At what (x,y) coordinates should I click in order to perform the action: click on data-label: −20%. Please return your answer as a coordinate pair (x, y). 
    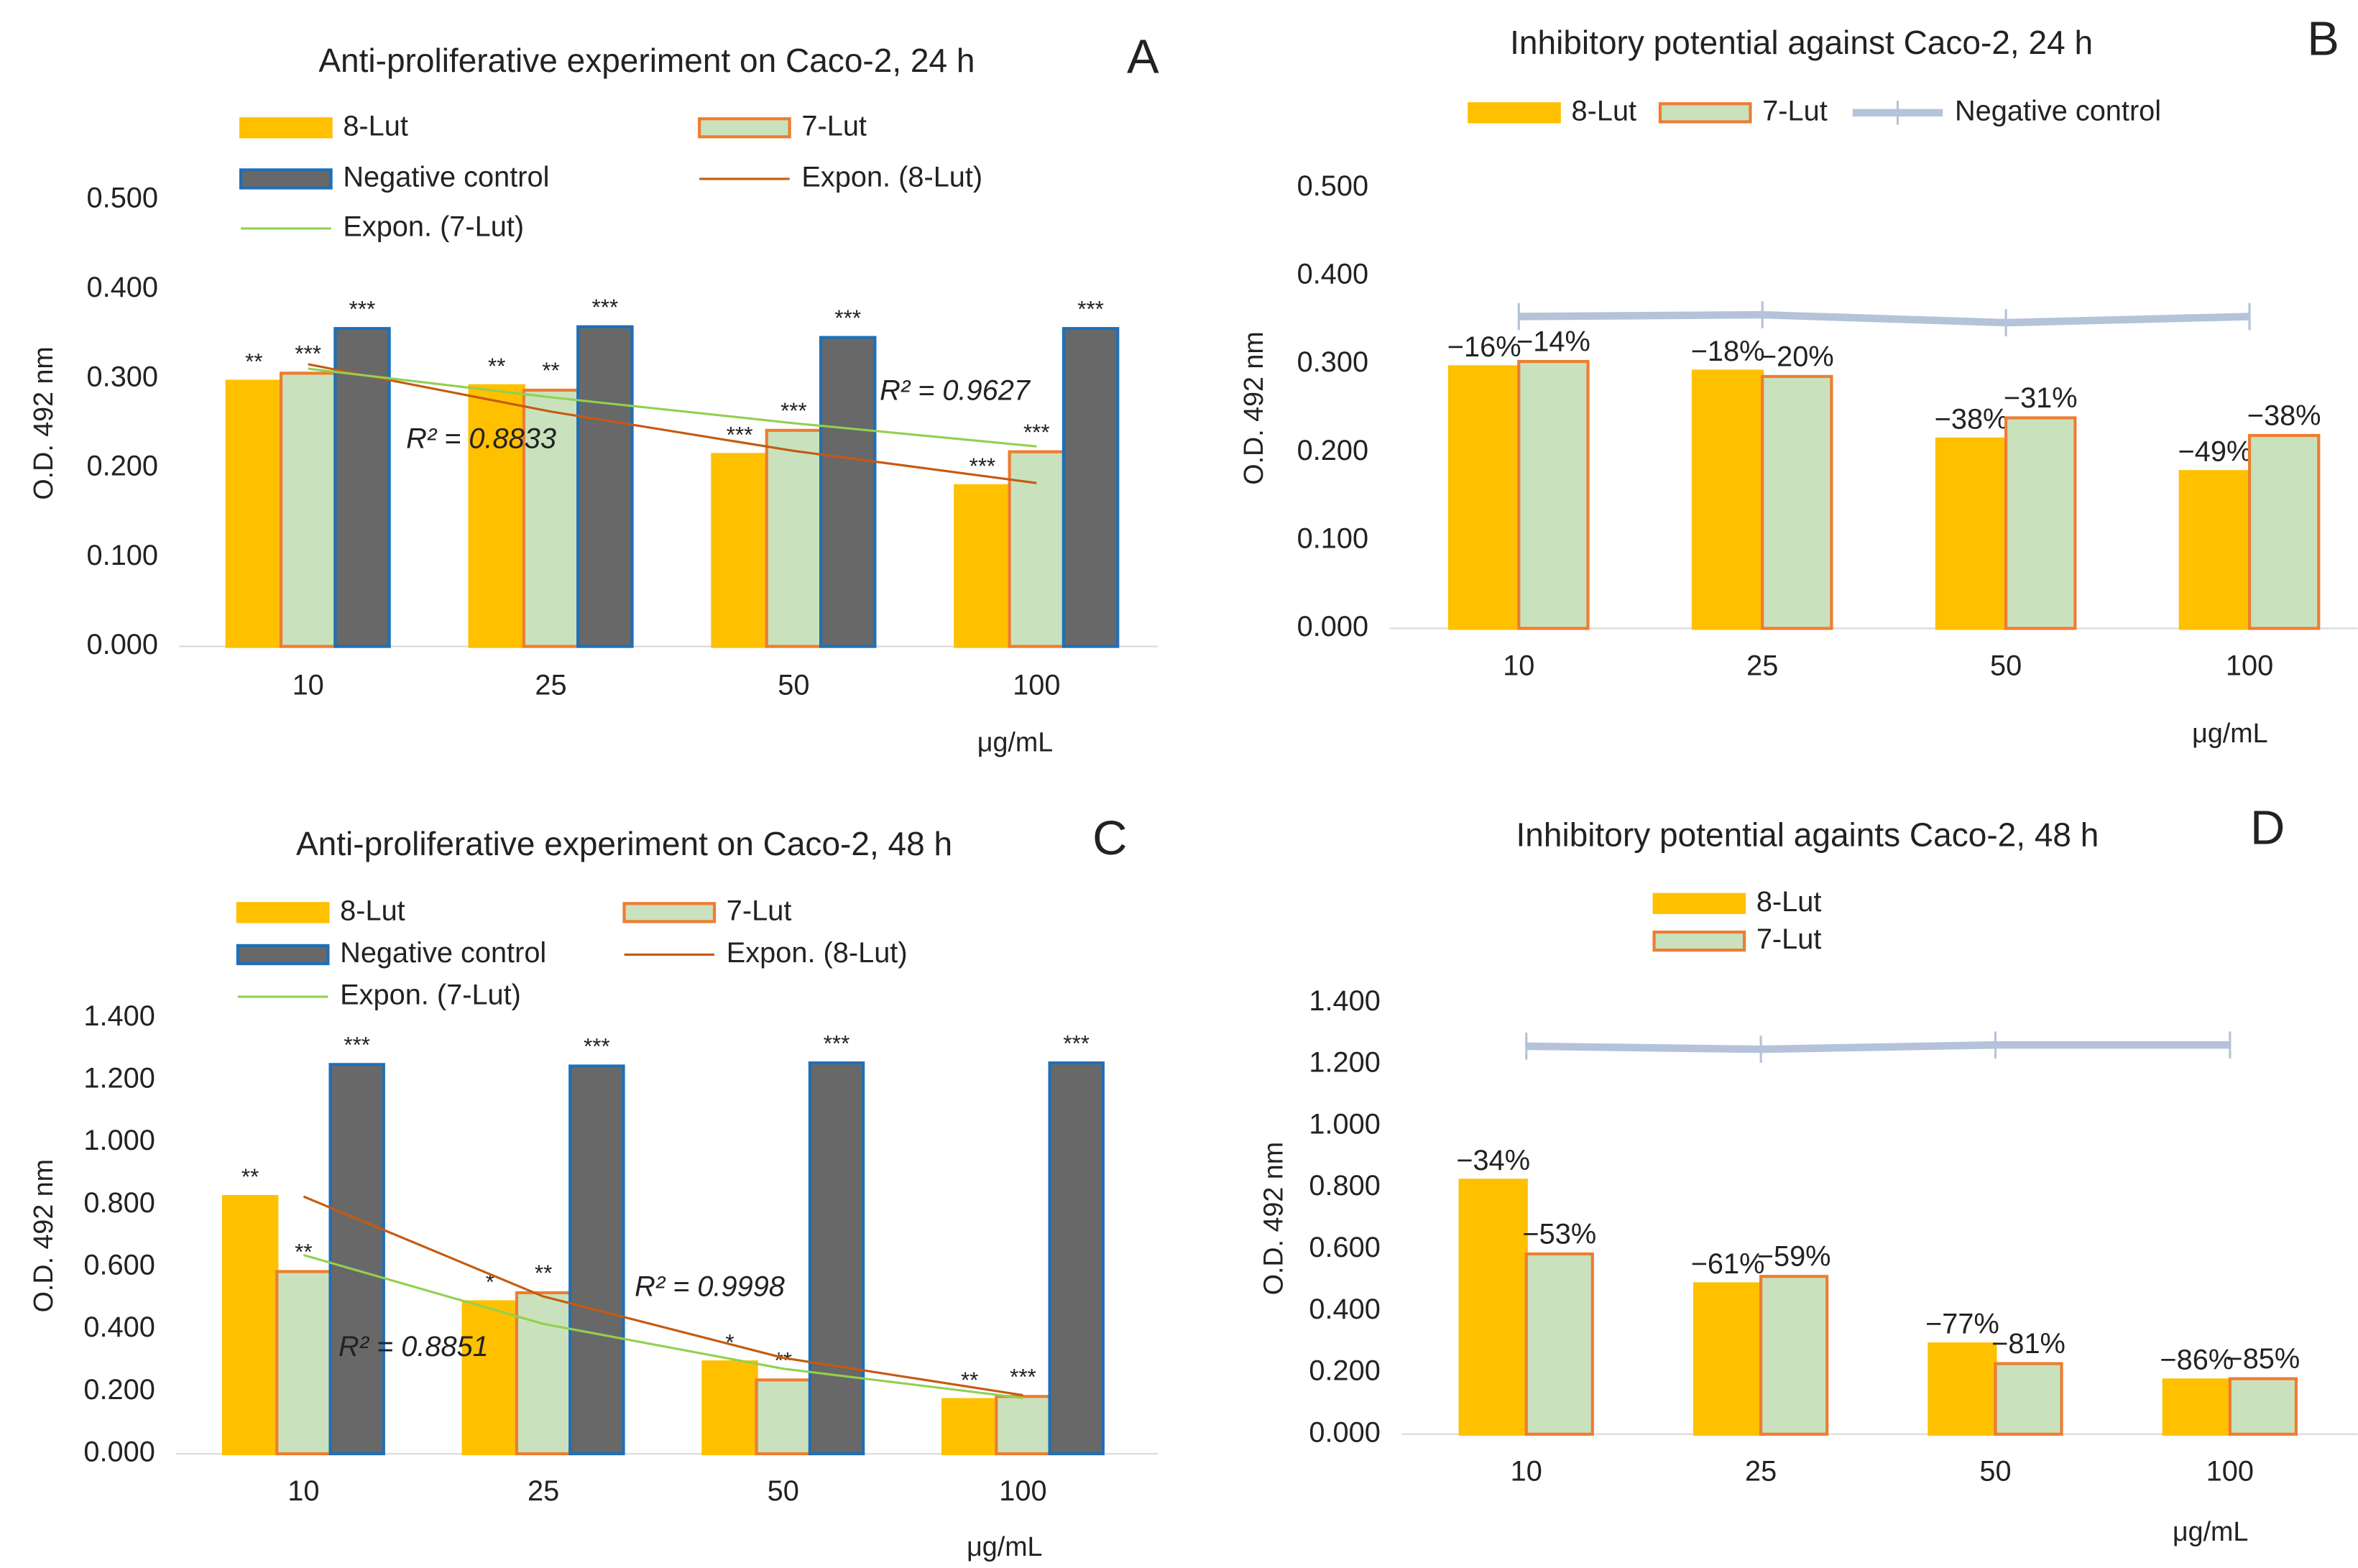
    Looking at the image, I should click on (1797, 356).